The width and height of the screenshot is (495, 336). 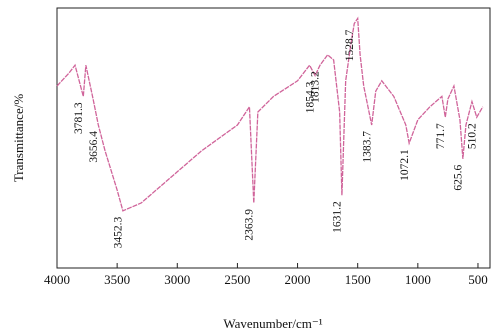 I want to click on peak-label: 1072.1, so click(x=405, y=165).